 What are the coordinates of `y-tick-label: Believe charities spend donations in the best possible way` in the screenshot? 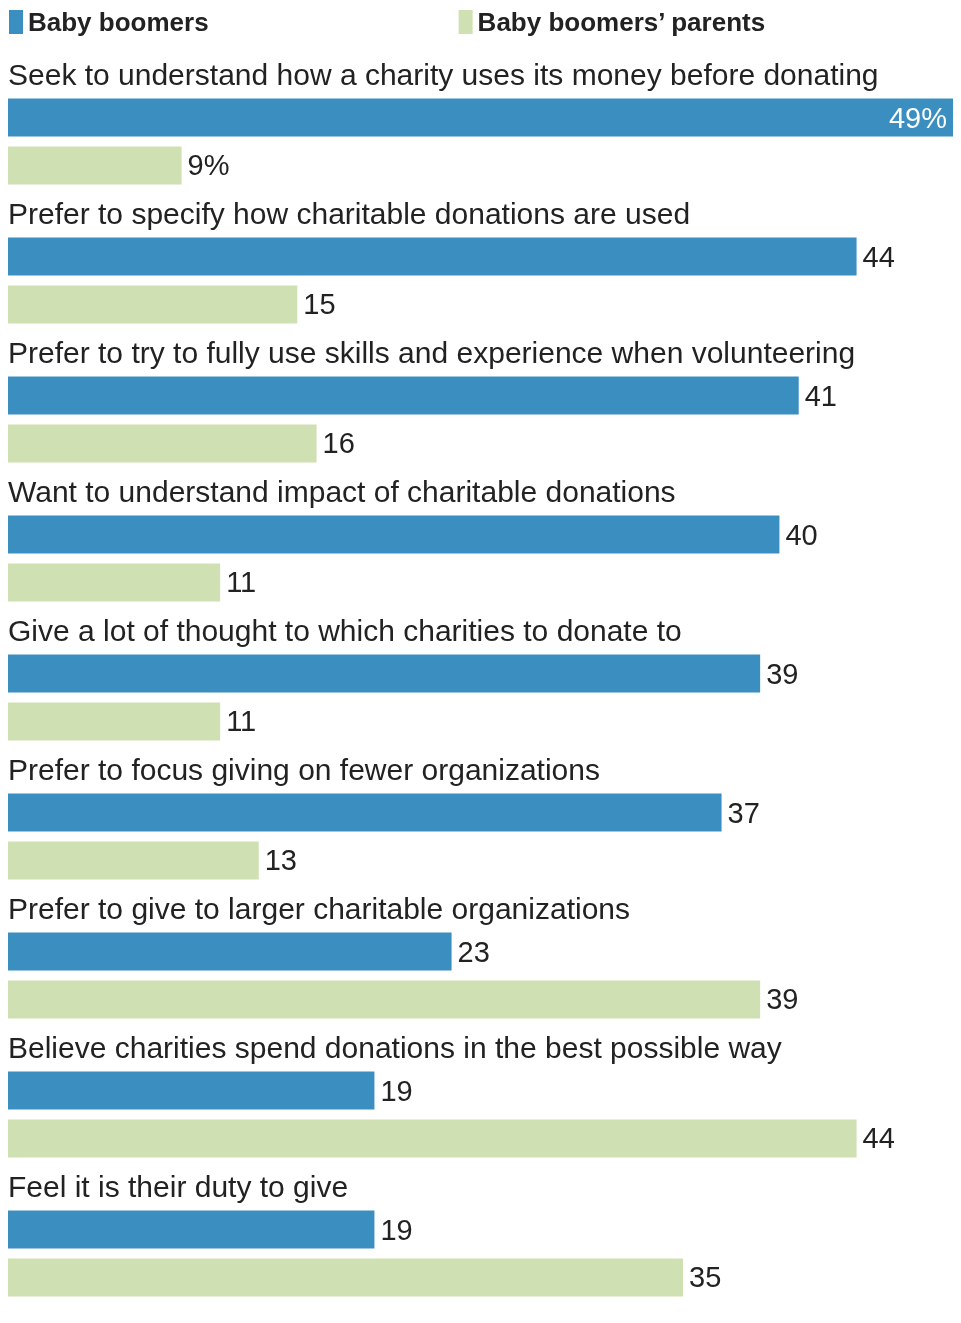 It's located at (395, 1047).